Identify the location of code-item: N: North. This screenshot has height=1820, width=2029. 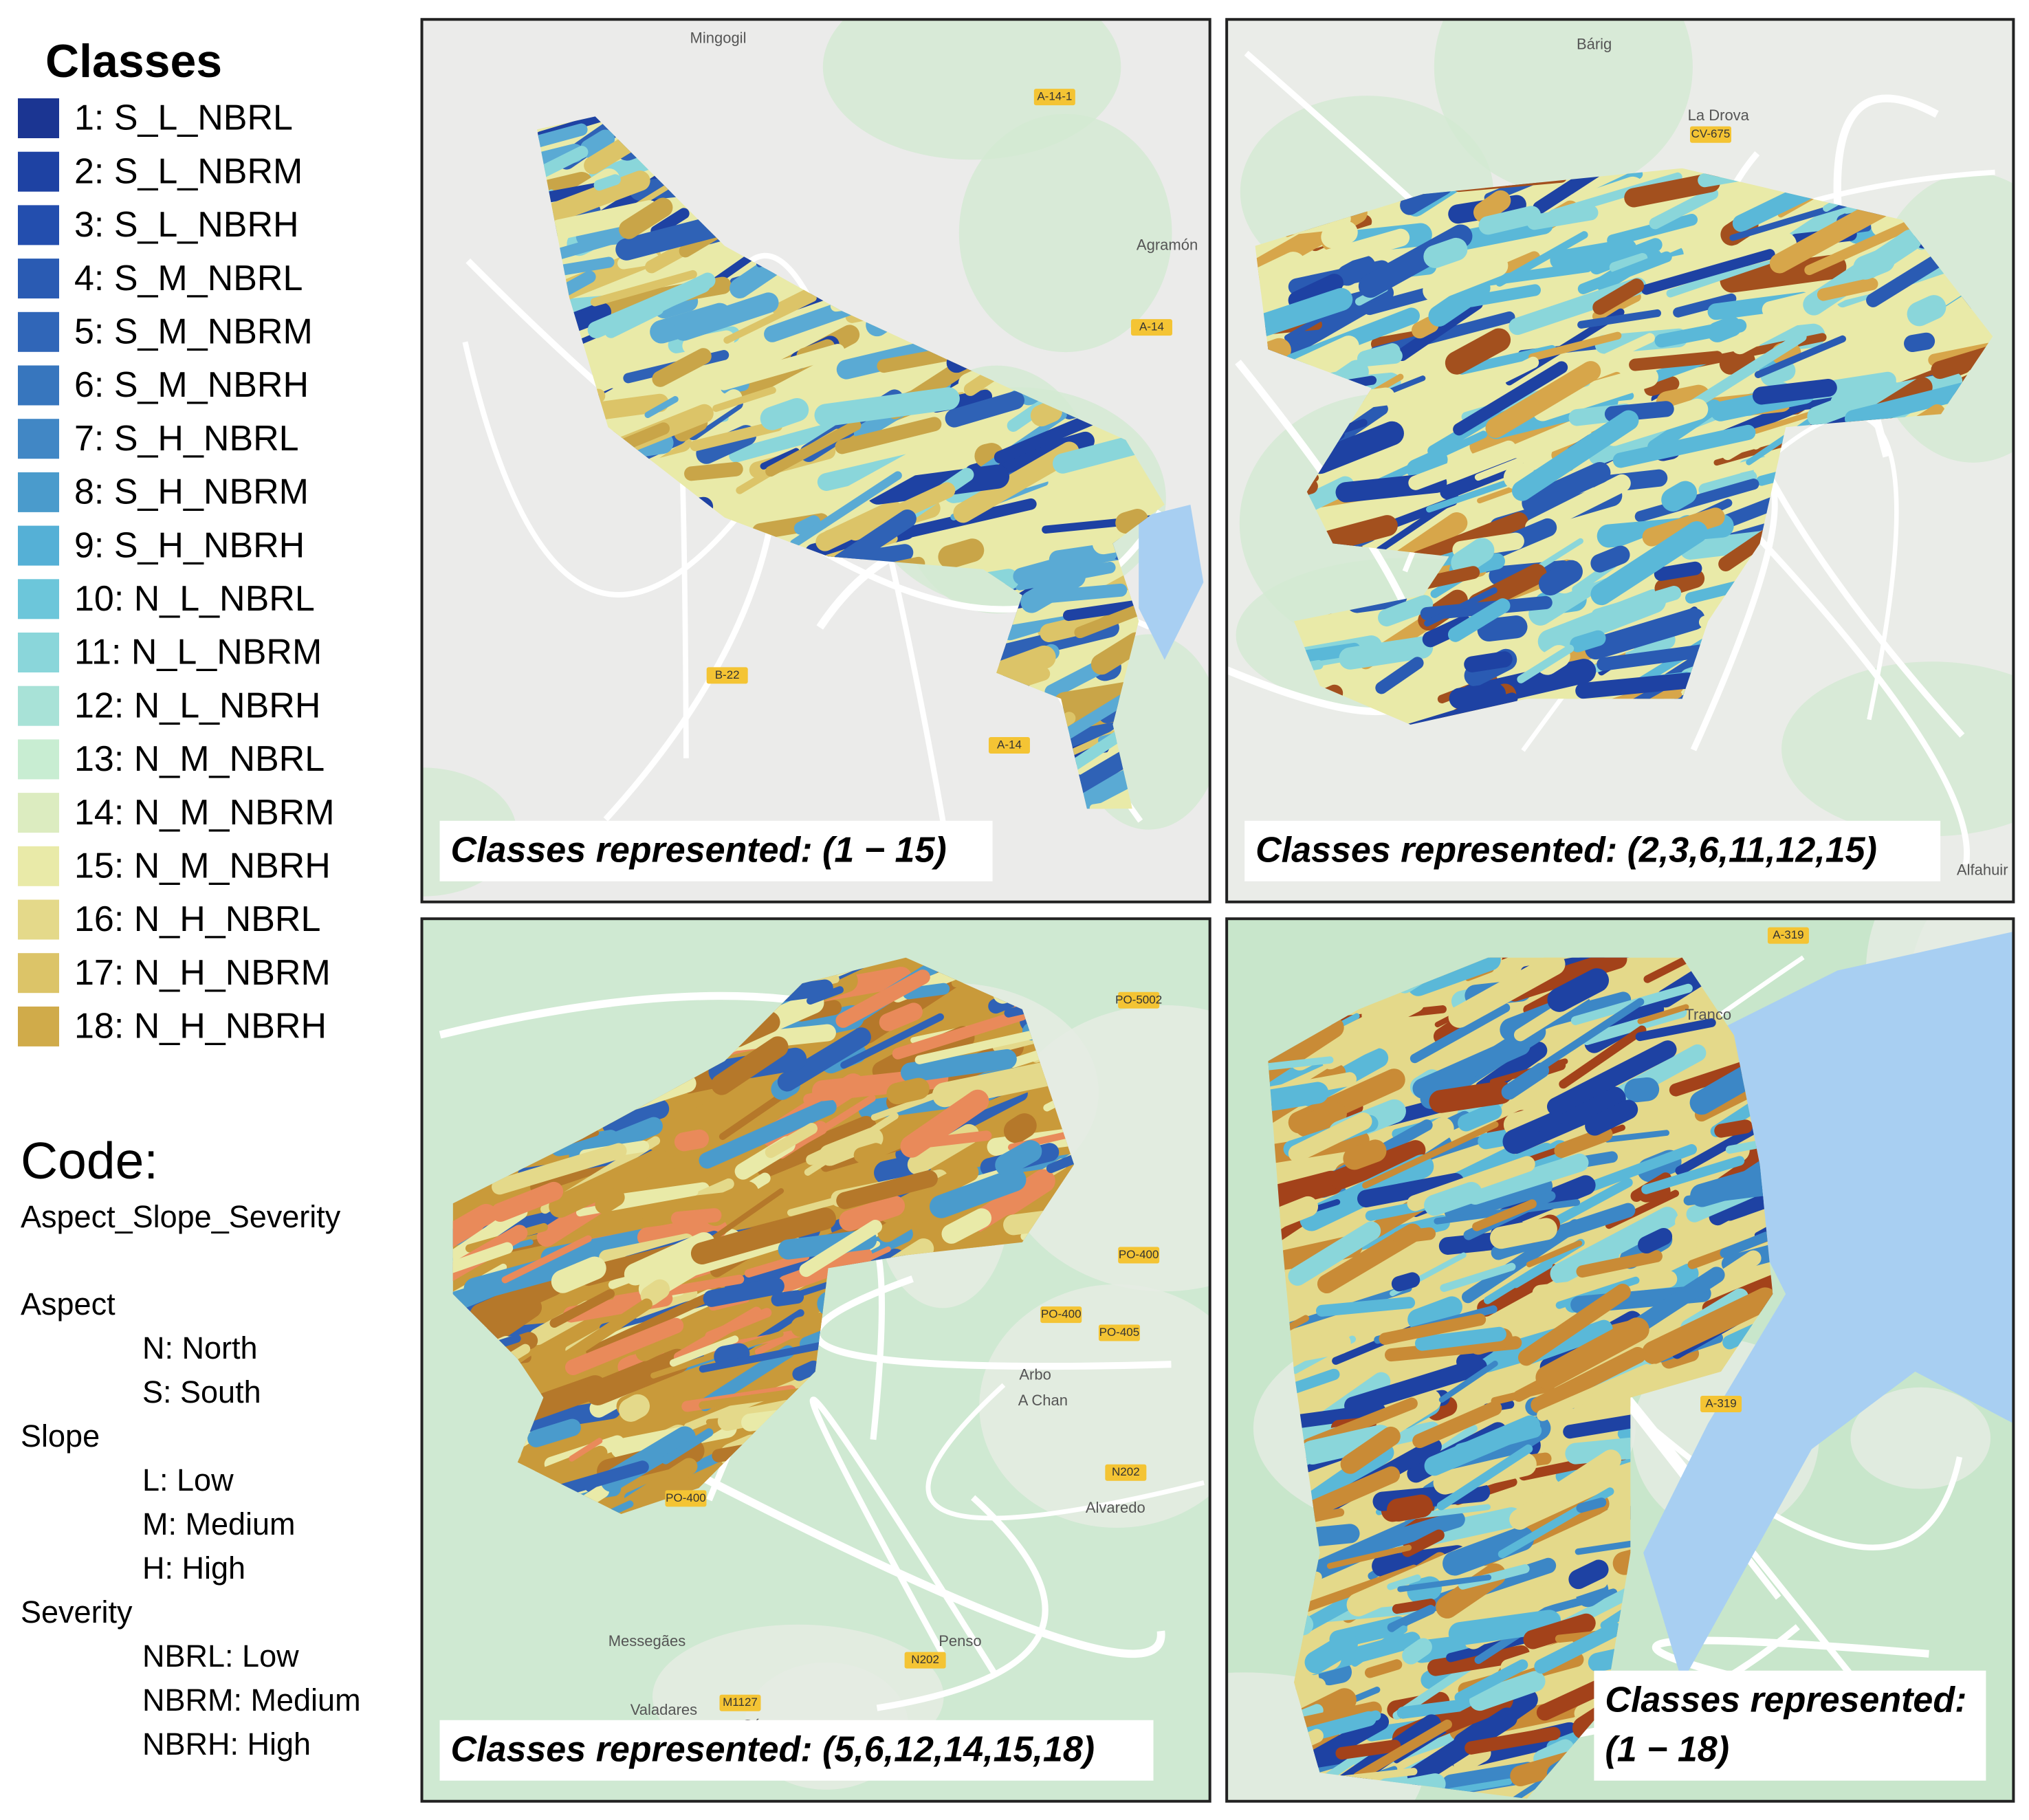
(200, 1348).